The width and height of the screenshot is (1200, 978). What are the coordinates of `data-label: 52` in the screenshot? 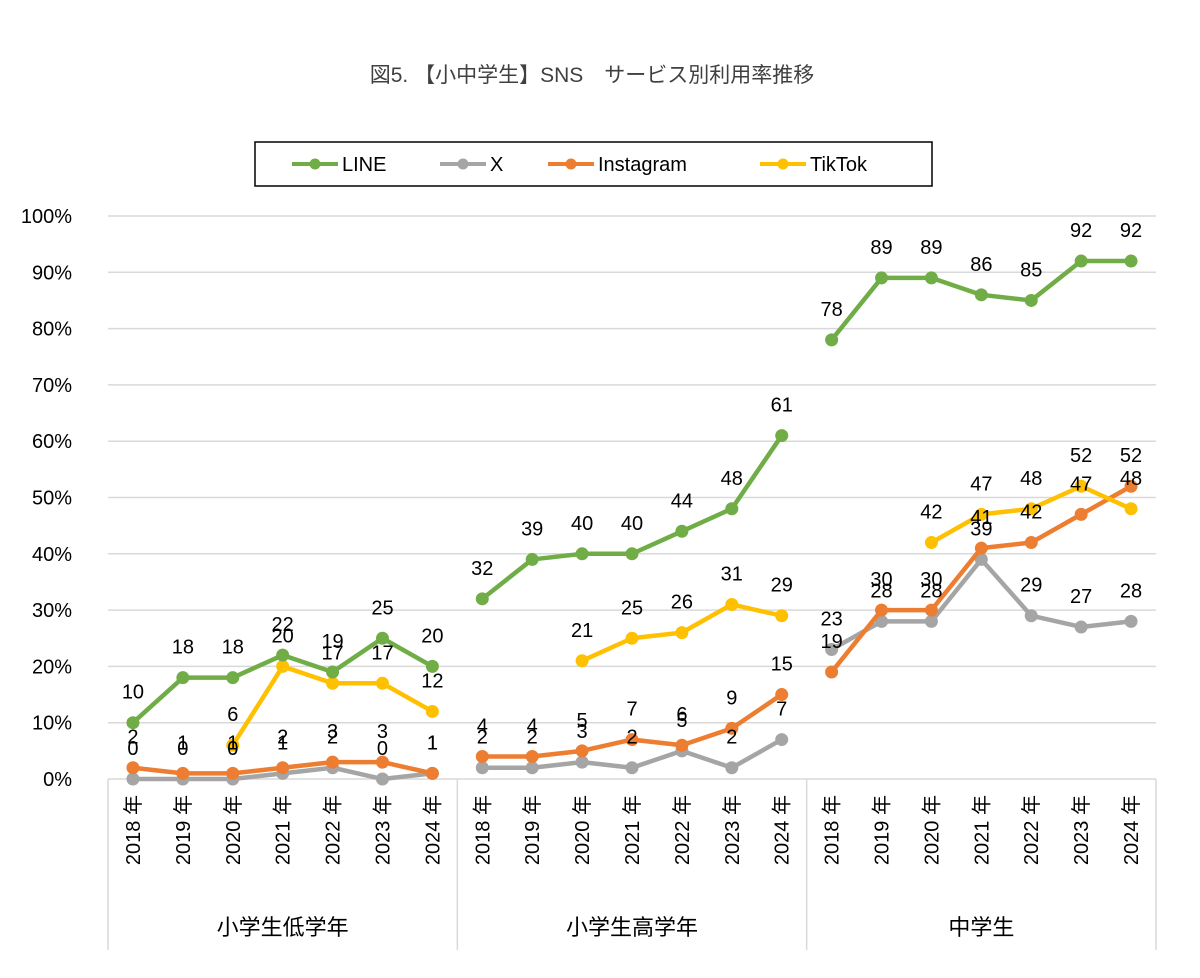 It's located at (1081, 456).